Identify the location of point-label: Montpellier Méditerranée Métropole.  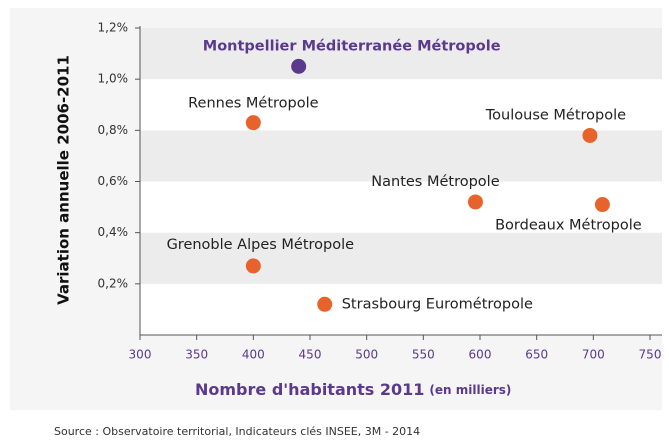
(352, 46).